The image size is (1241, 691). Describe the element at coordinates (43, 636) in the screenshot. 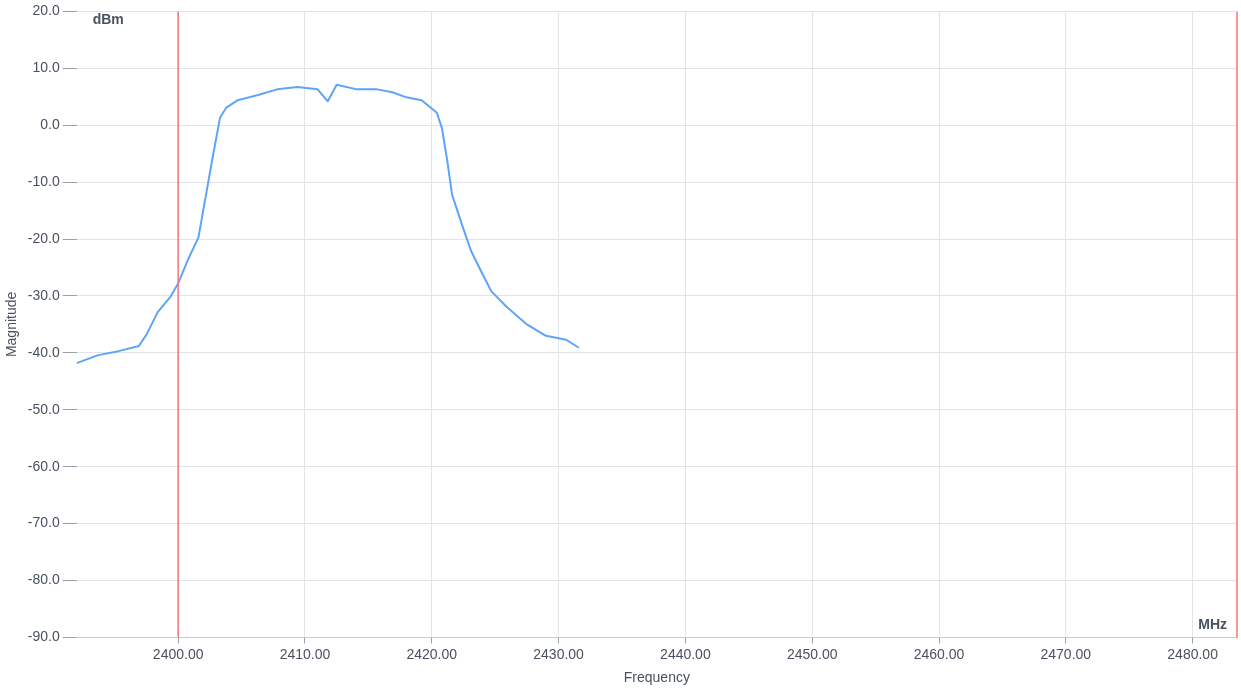

I see `y-tick-label: -90.0` at that location.